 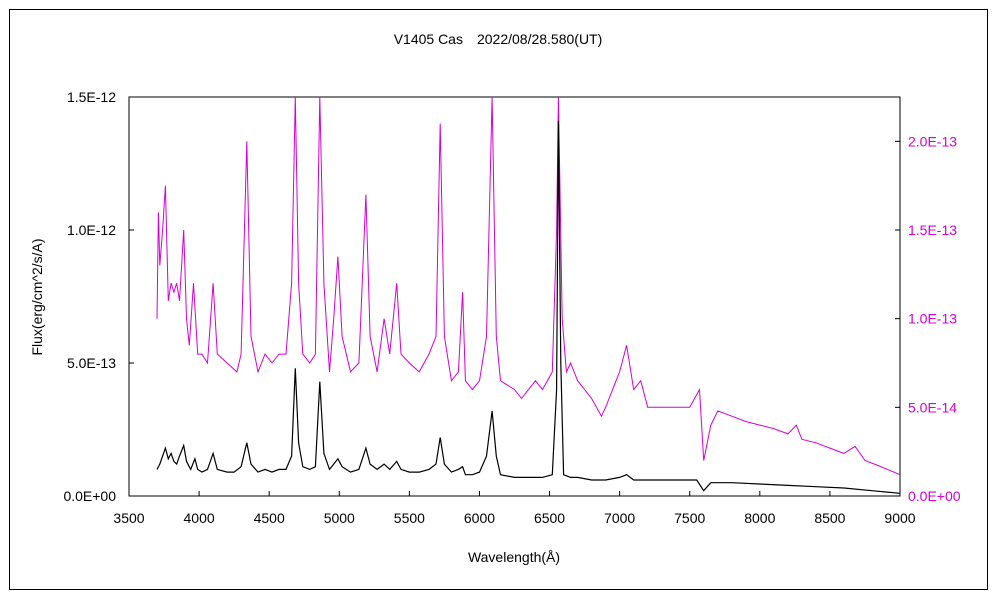 What do you see at coordinates (934, 496) in the screenshot?
I see `right-tick-label: 0.0E+00` at bounding box center [934, 496].